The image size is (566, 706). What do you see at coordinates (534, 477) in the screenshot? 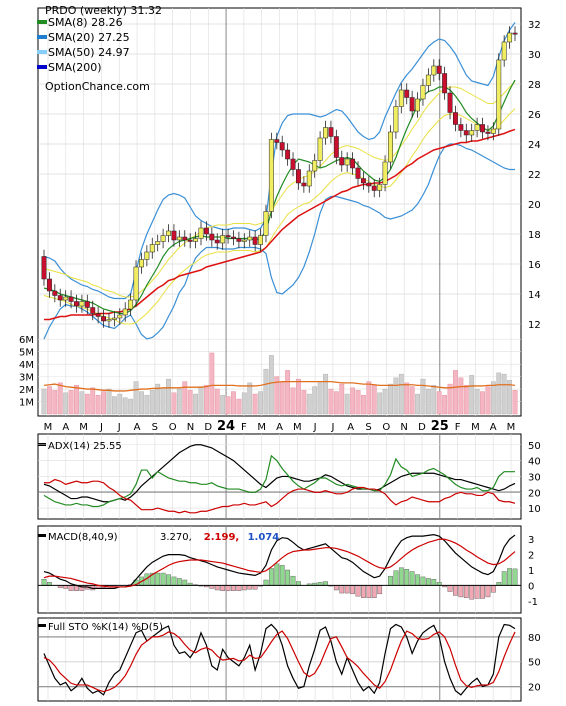
I see `y-tick-label: 30` at bounding box center [534, 477].